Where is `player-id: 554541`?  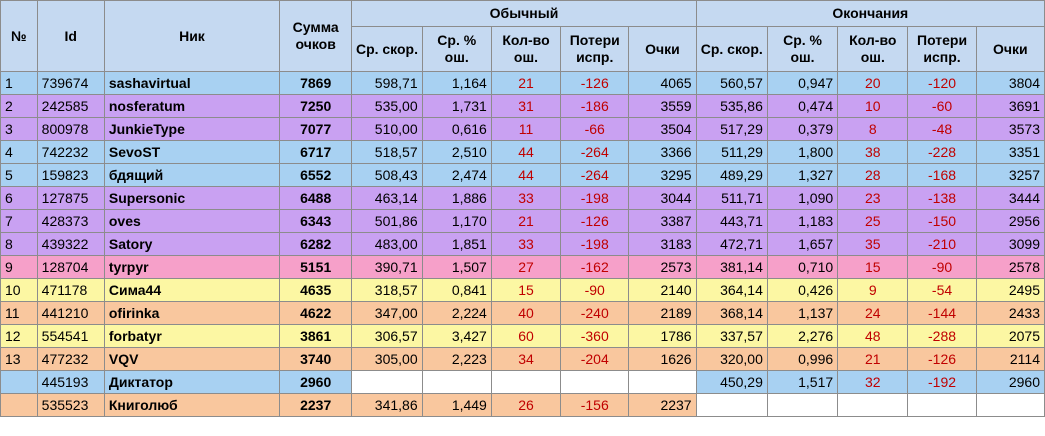
player-id: 554541 is located at coordinates (70, 336).